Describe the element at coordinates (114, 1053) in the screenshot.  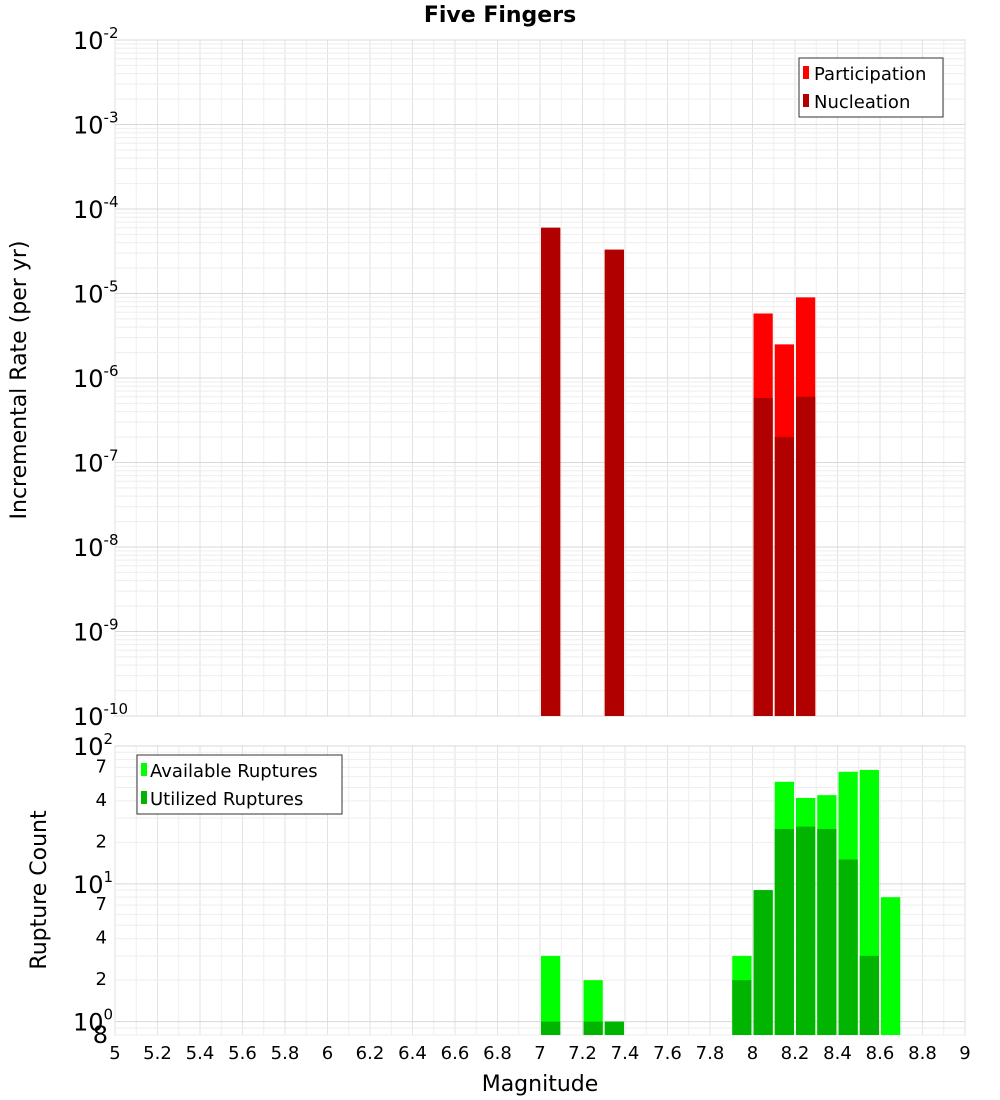
I see `x-tick-label: 5` at that location.